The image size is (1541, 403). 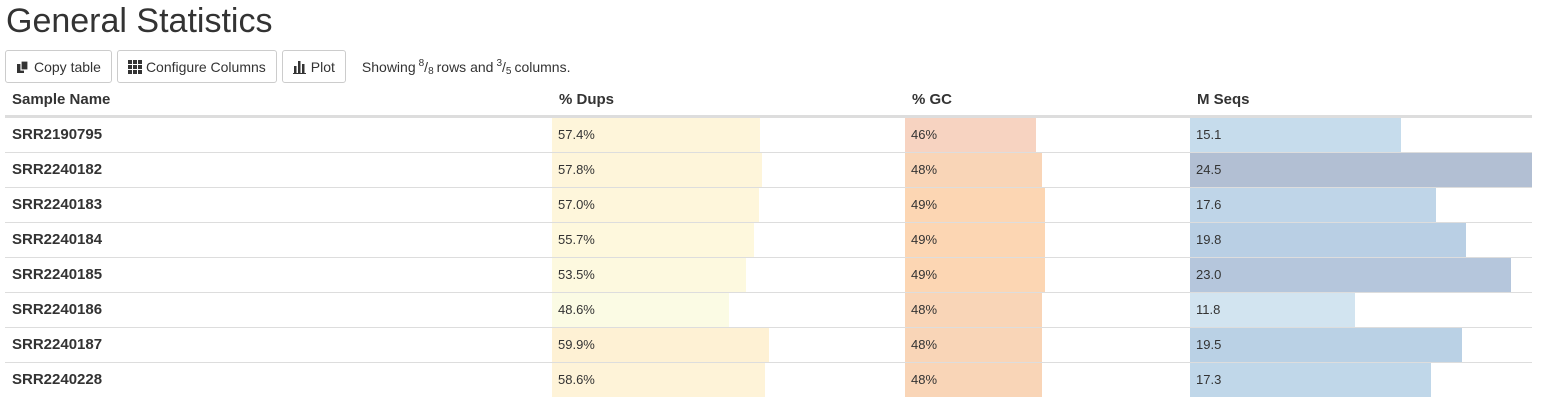 What do you see at coordinates (278, 274) in the screenshot?
I see `sample-name-cell: SRR2240185` at bounding box center [278, 274].